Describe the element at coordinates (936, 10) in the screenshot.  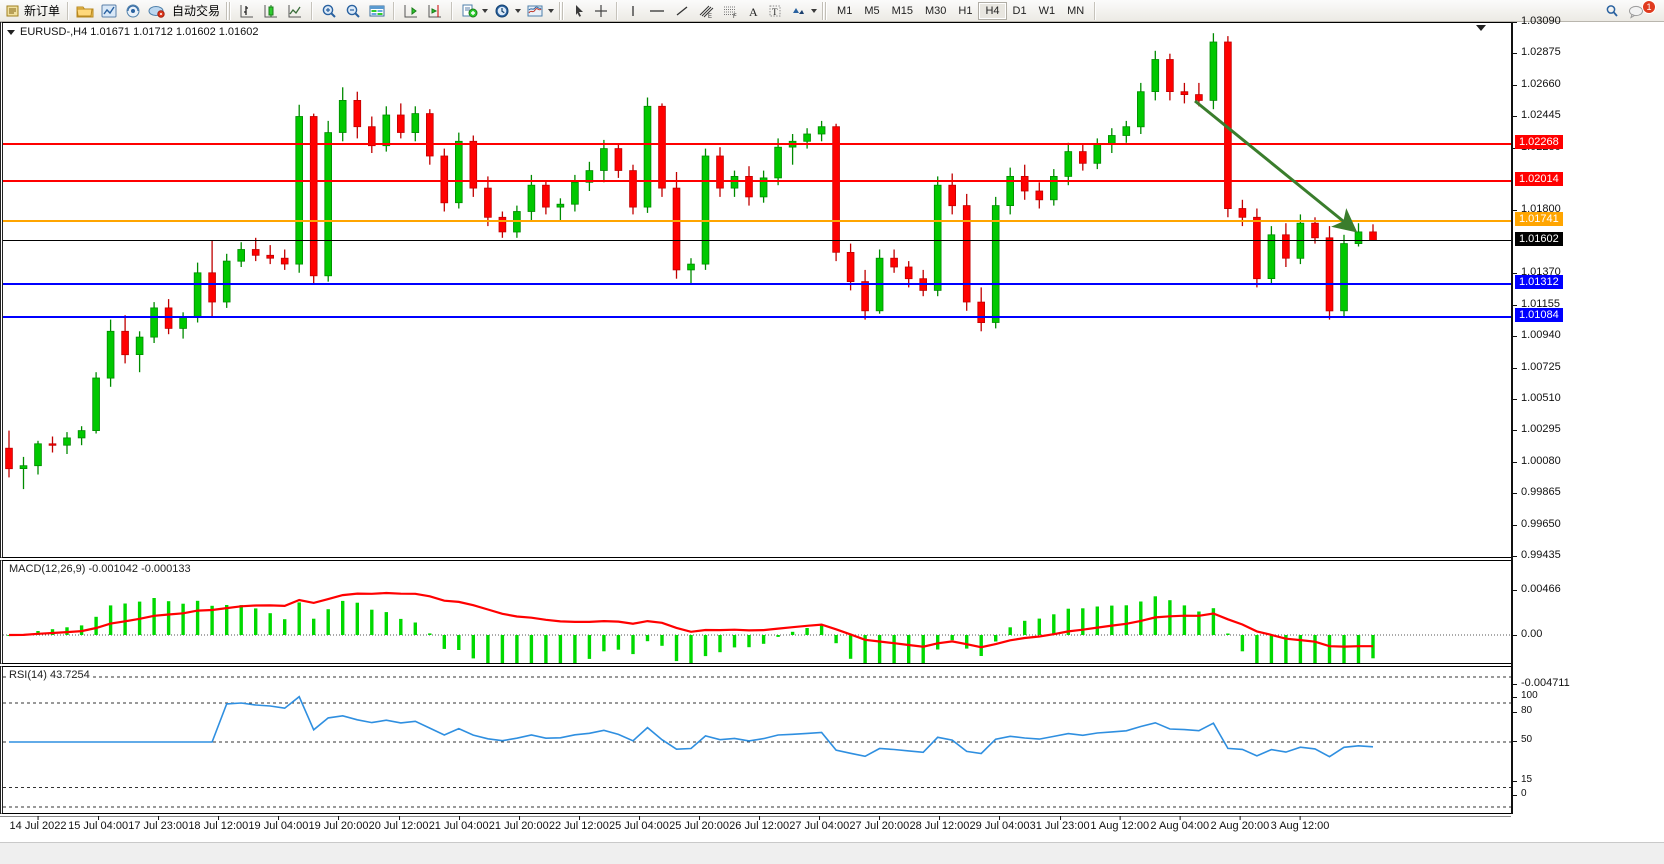
I see `timeframe-m30: M30` at that location.